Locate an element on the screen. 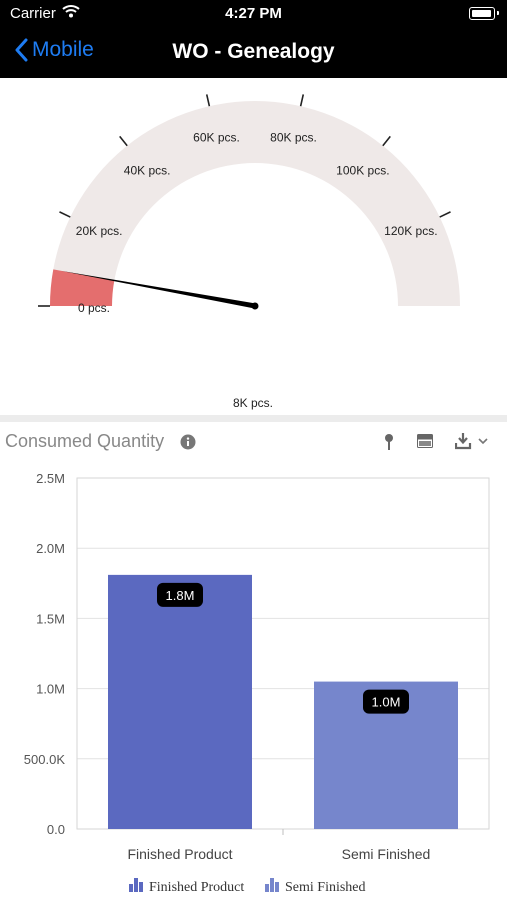 This screenshot has height=900, width=507. legend-label: Finished Product is located at coordinates (196, 887).